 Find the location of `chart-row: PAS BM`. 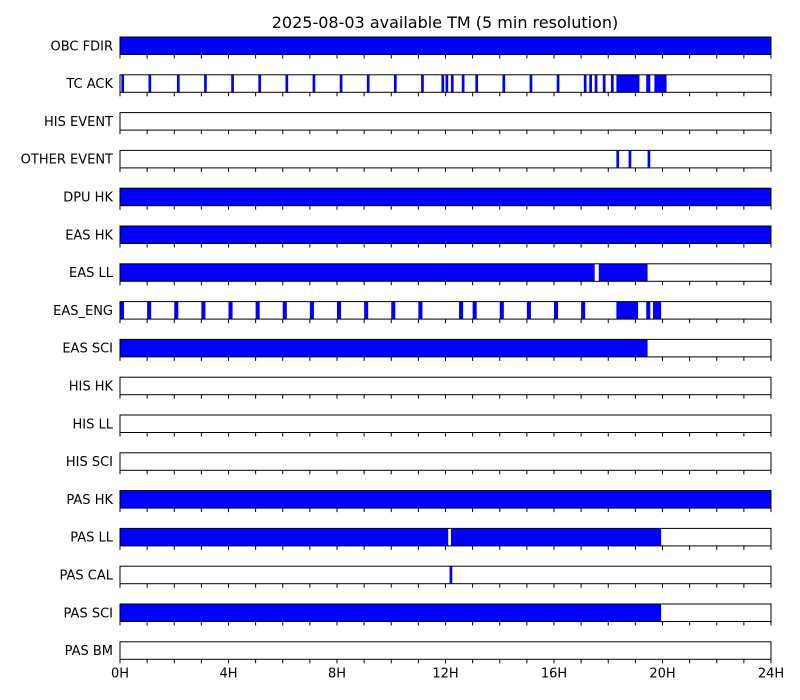

chart-row: PAS BM is located at coordinates (418, 652).